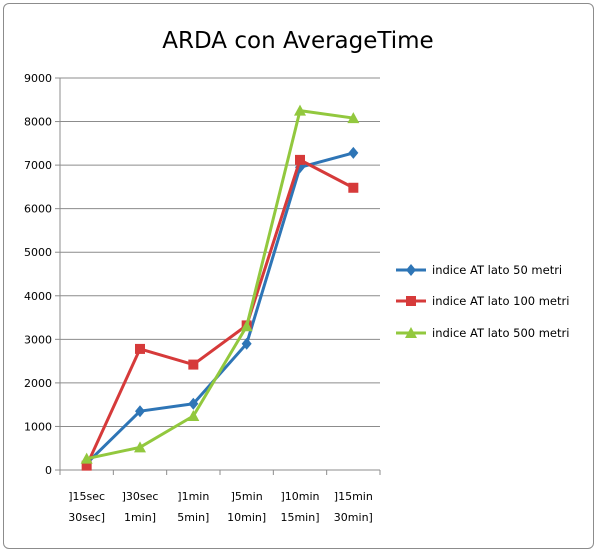 The width and height of the screenshot is (599, 554). What do you see at coordinates (38, 339) in the screenshot?
I see `y-tick-label-3: 3000` at bounding box center [38, 339].